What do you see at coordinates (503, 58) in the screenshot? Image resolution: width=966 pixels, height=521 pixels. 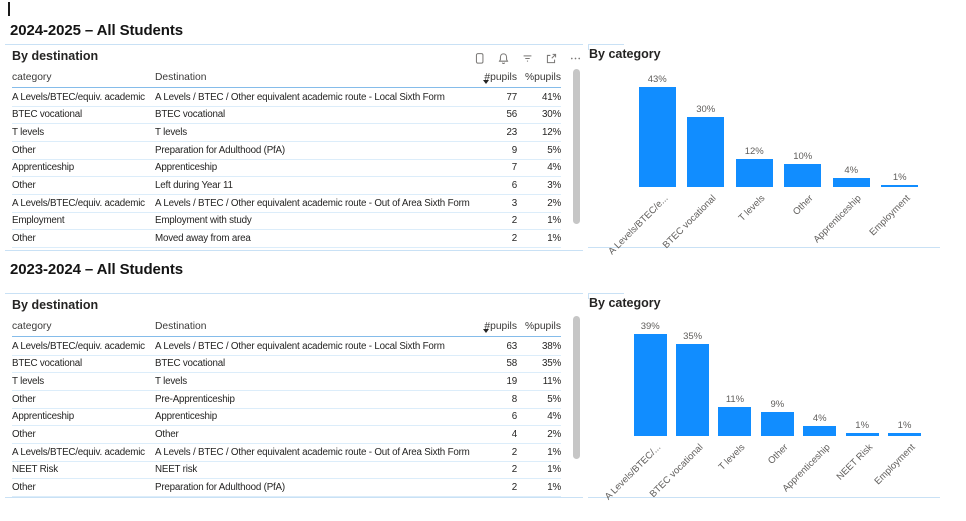 I see `alert-icon` at bounding box center [503, 58].